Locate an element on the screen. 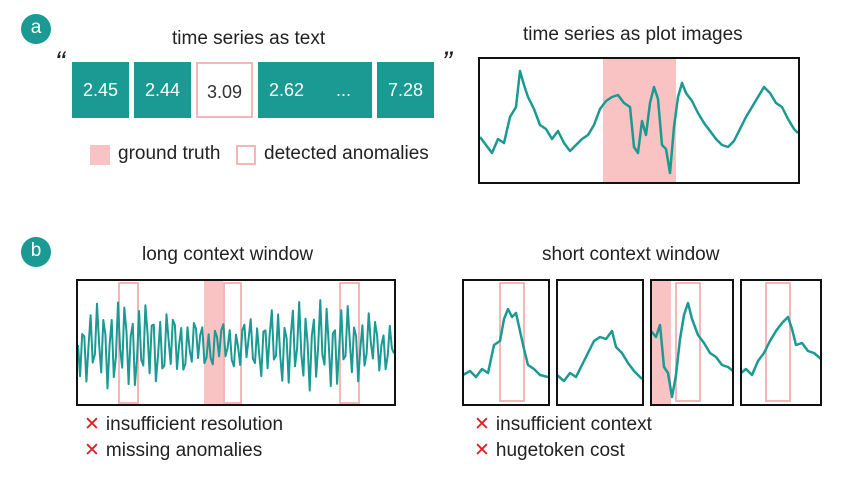 This screenshot has height=481, width=848. long-series-line is located at coordinates (236, 345).